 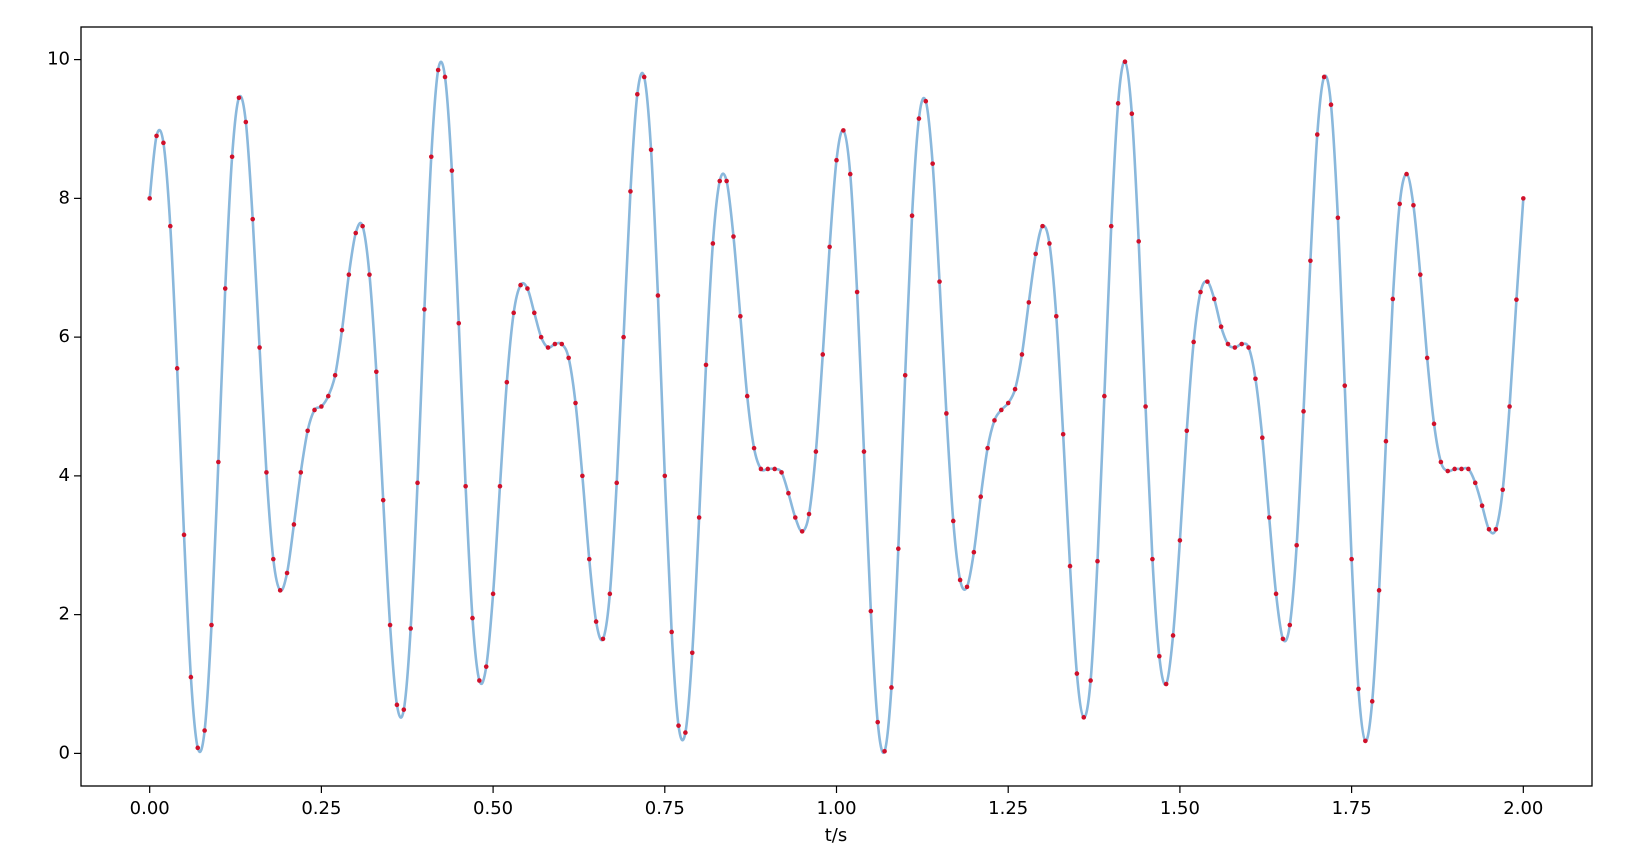 What do you see at coordinates (1180, 808) in the screenshot?
I see `x-tick-label: 1.50` at bounding box center [1180, 808].